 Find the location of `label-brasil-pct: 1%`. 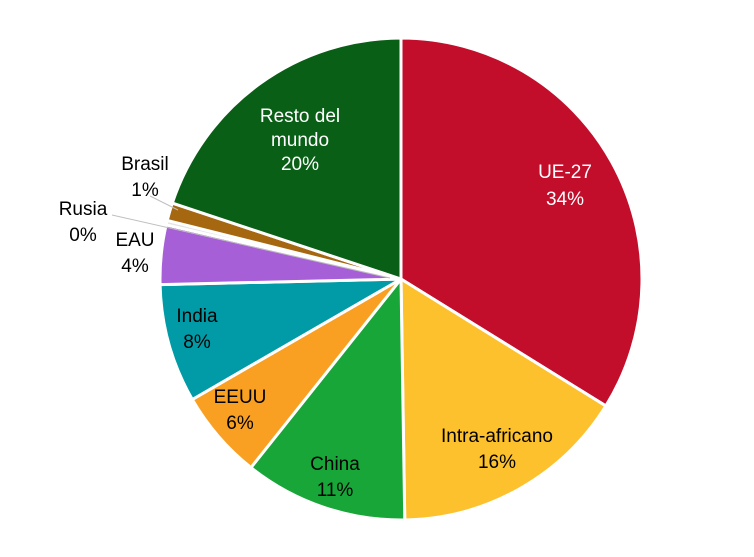

label-brasil-pct: 1% is located at coordinates (145, 190).